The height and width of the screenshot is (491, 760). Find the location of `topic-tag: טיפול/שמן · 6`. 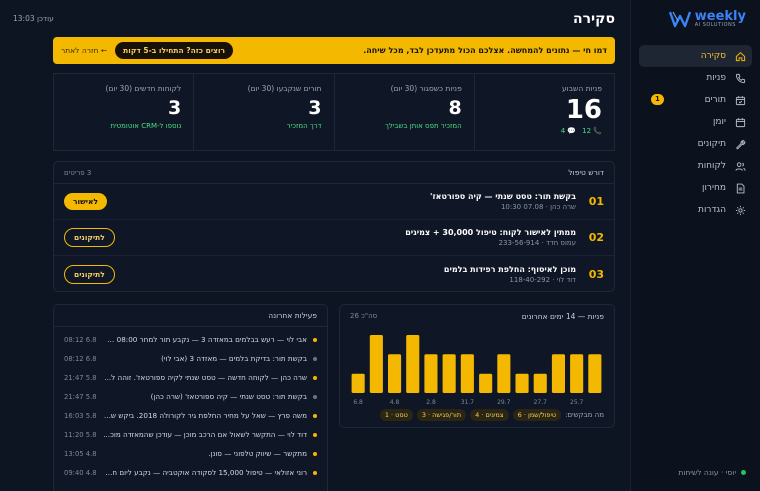

topic-tag: טיפול/שמן · 6 is located at coordinates (537, 415).